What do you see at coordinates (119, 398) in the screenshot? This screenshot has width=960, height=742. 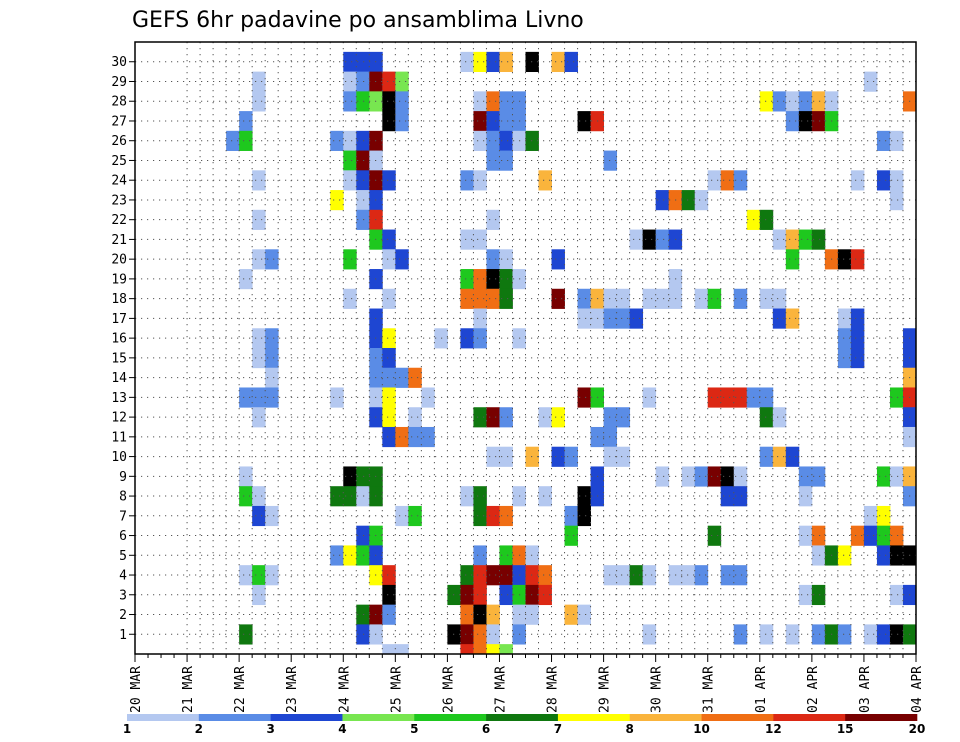 I see `y-tick-label: 13` at bounding box center [119, 398].